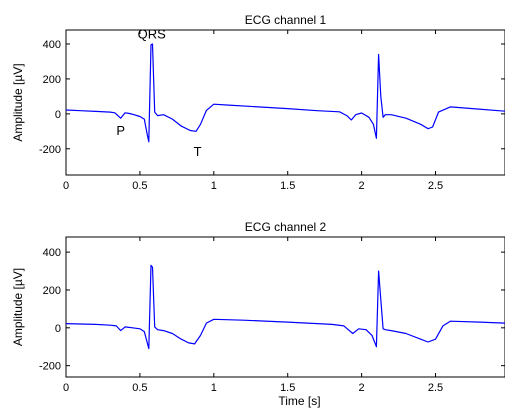  I want to click on ch1-y-tick-label: -200, so click(50, 150).